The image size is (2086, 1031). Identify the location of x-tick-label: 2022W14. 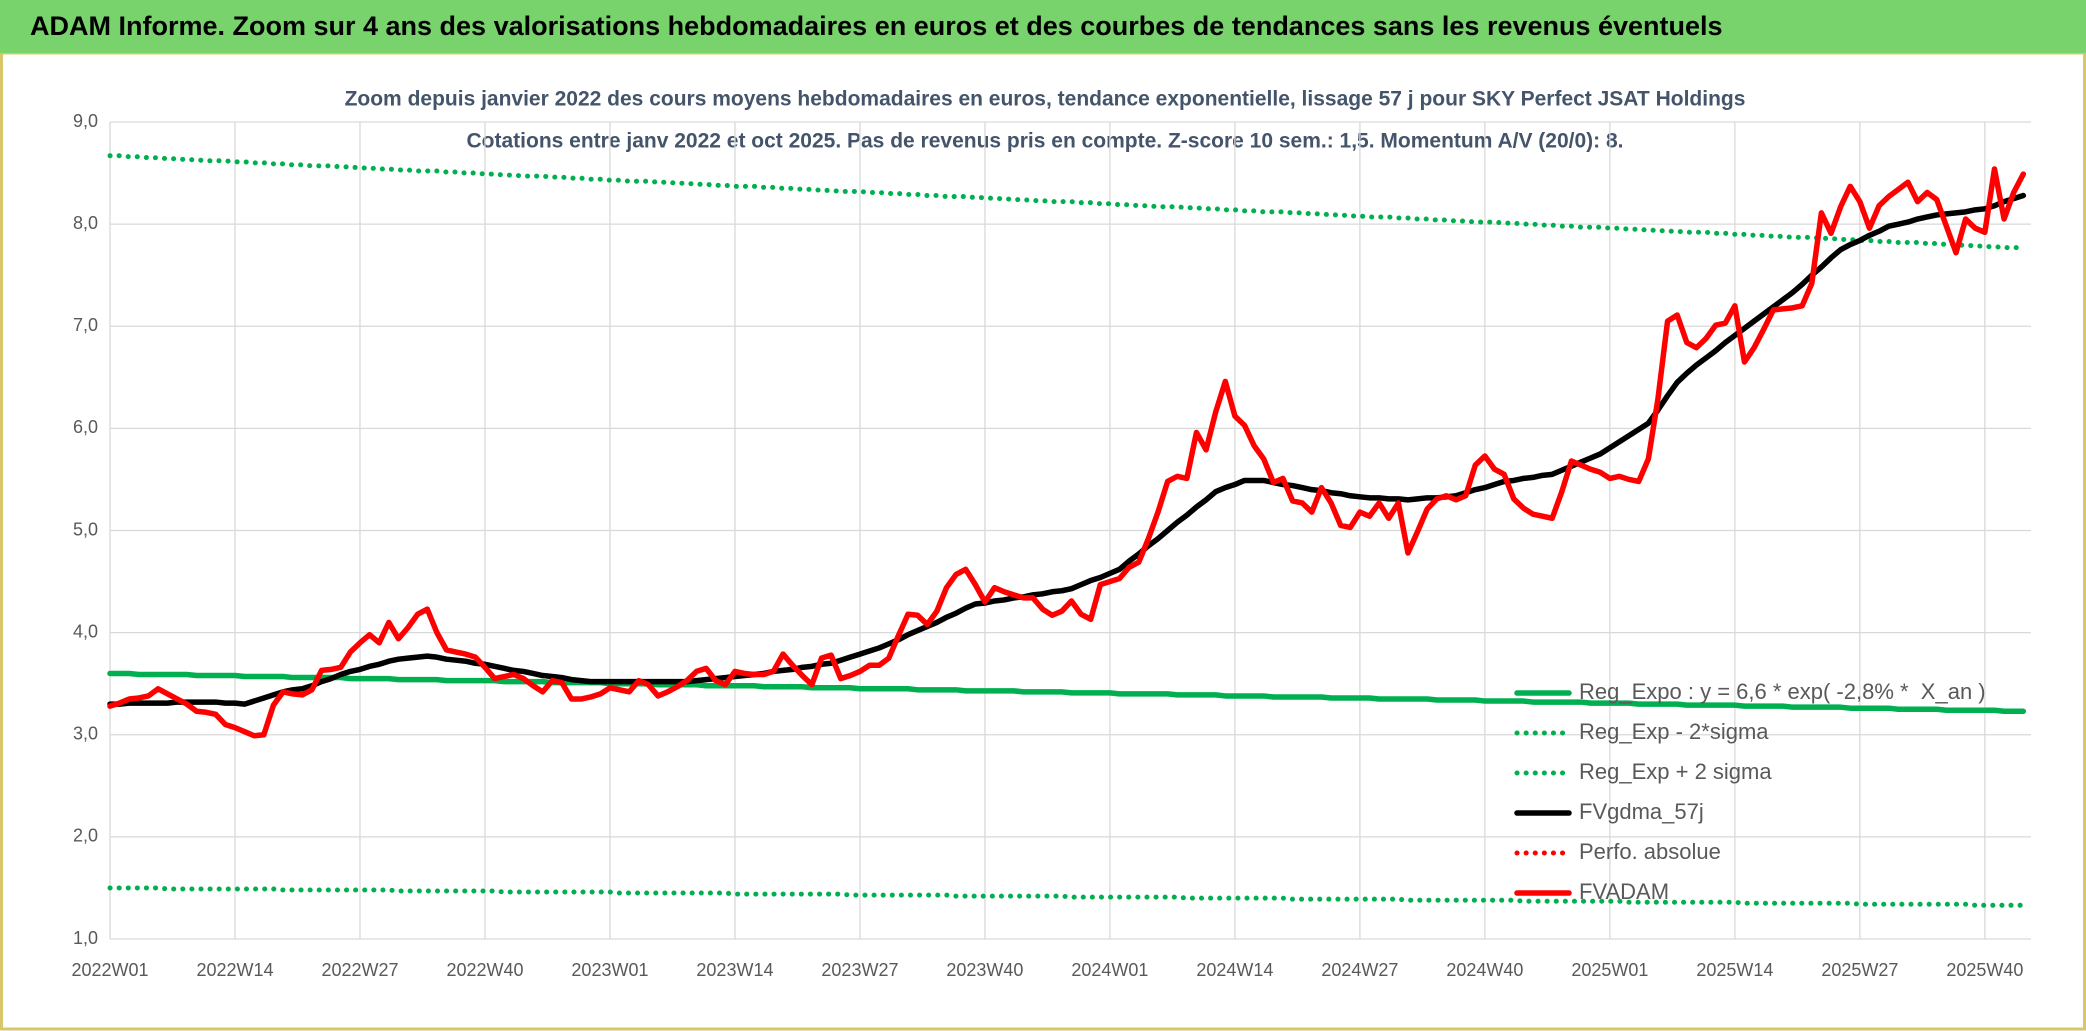
(234, 970).